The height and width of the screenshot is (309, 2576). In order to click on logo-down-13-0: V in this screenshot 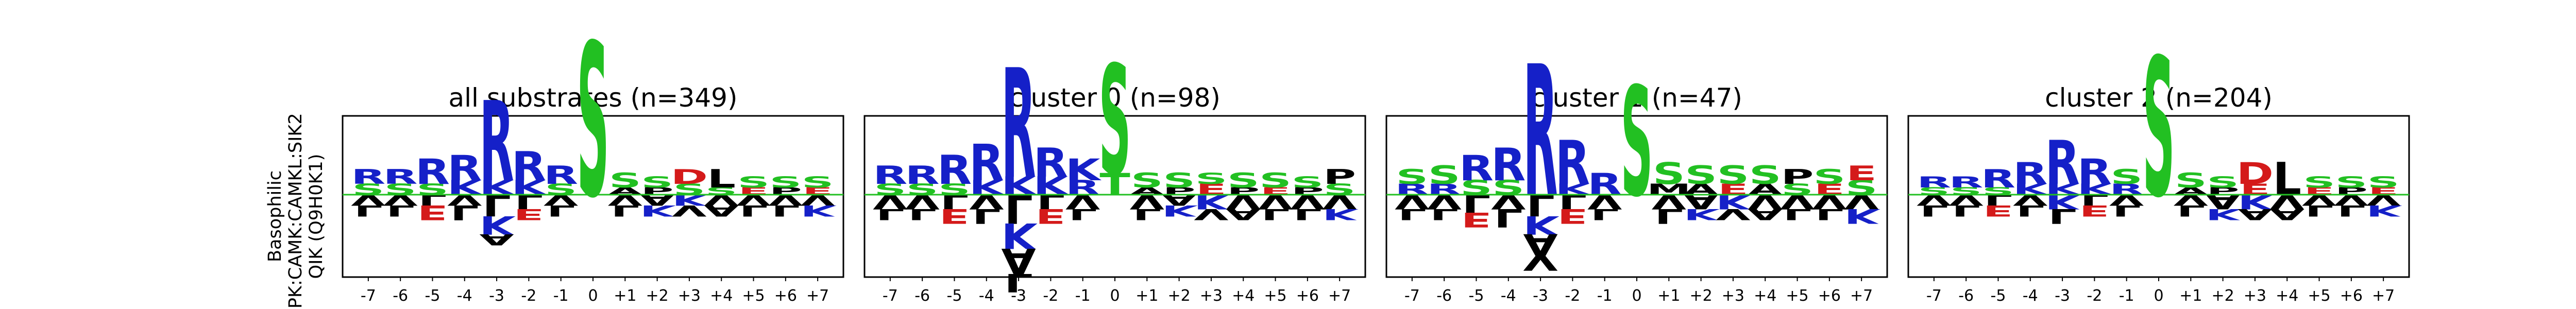, I will do `click(2351, 200)`.